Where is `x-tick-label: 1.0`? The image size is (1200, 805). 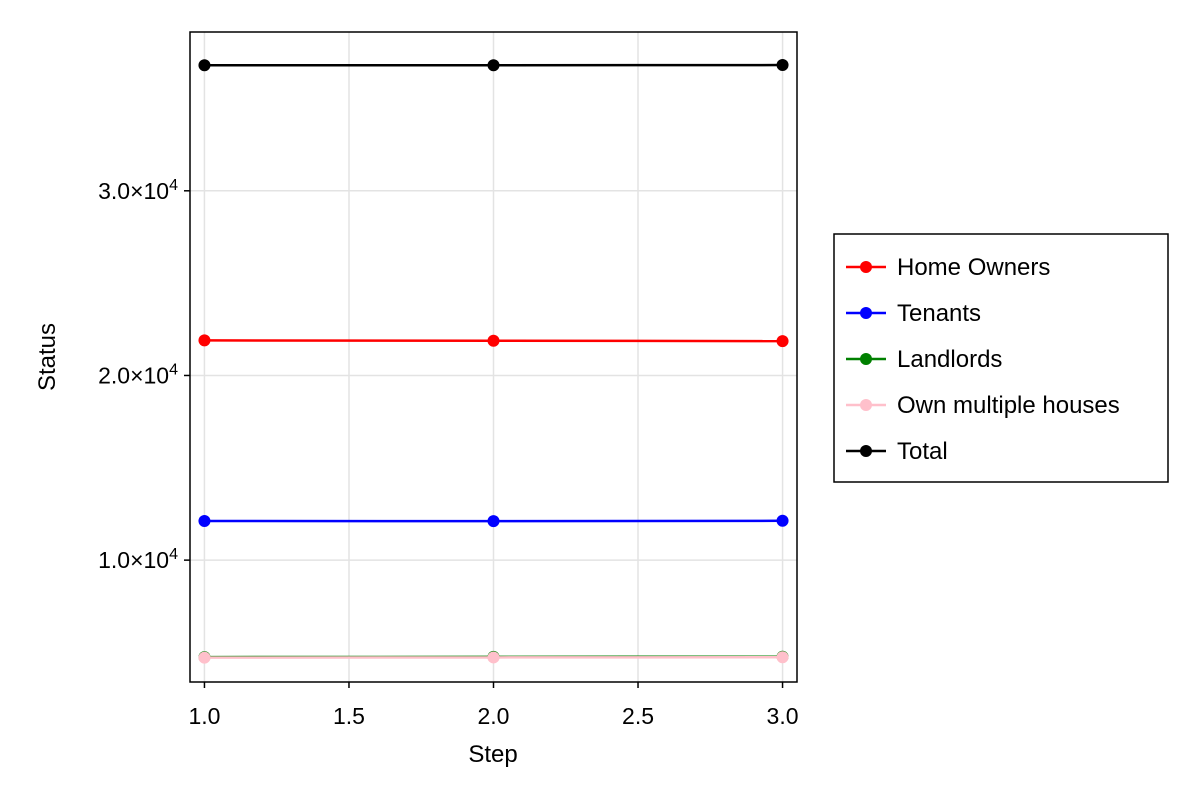
x-tick-label: 1.0 is located at coordinates (204, 716).